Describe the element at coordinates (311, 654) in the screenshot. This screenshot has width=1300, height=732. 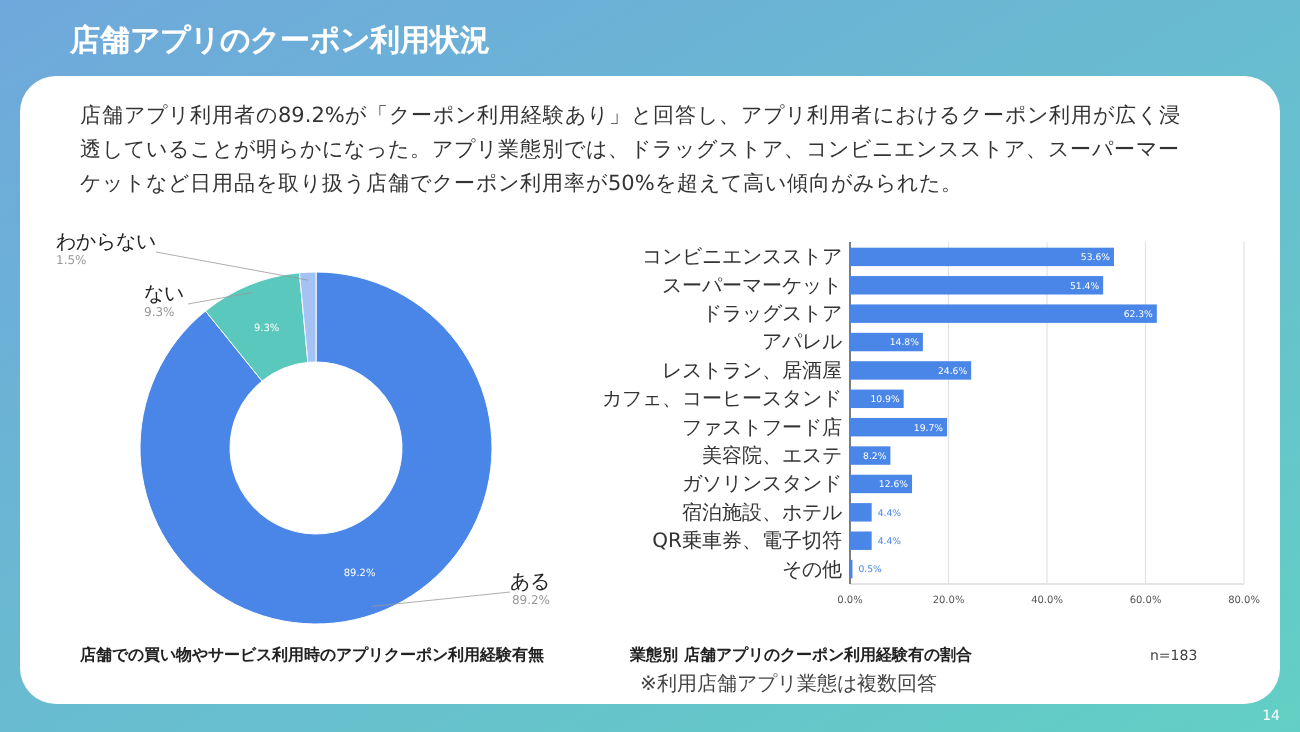
I see `text: 店舗での買い物やサービス利用時のアプリクーポン利用経験有無` at that location.